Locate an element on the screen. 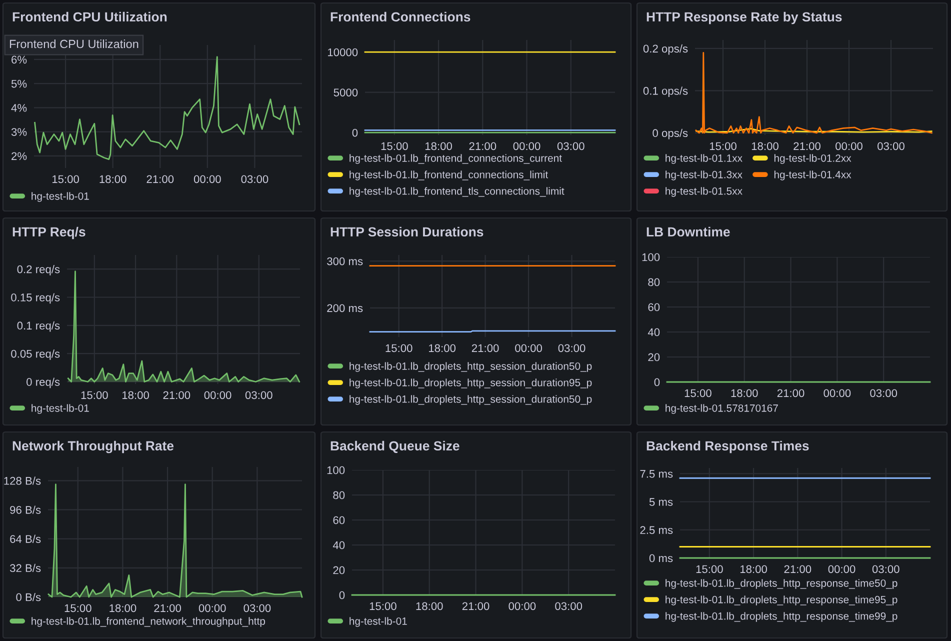 This screenshot has height=641, width=951. y-tick-label: 64 B/s is located at coordinates (25, 538).